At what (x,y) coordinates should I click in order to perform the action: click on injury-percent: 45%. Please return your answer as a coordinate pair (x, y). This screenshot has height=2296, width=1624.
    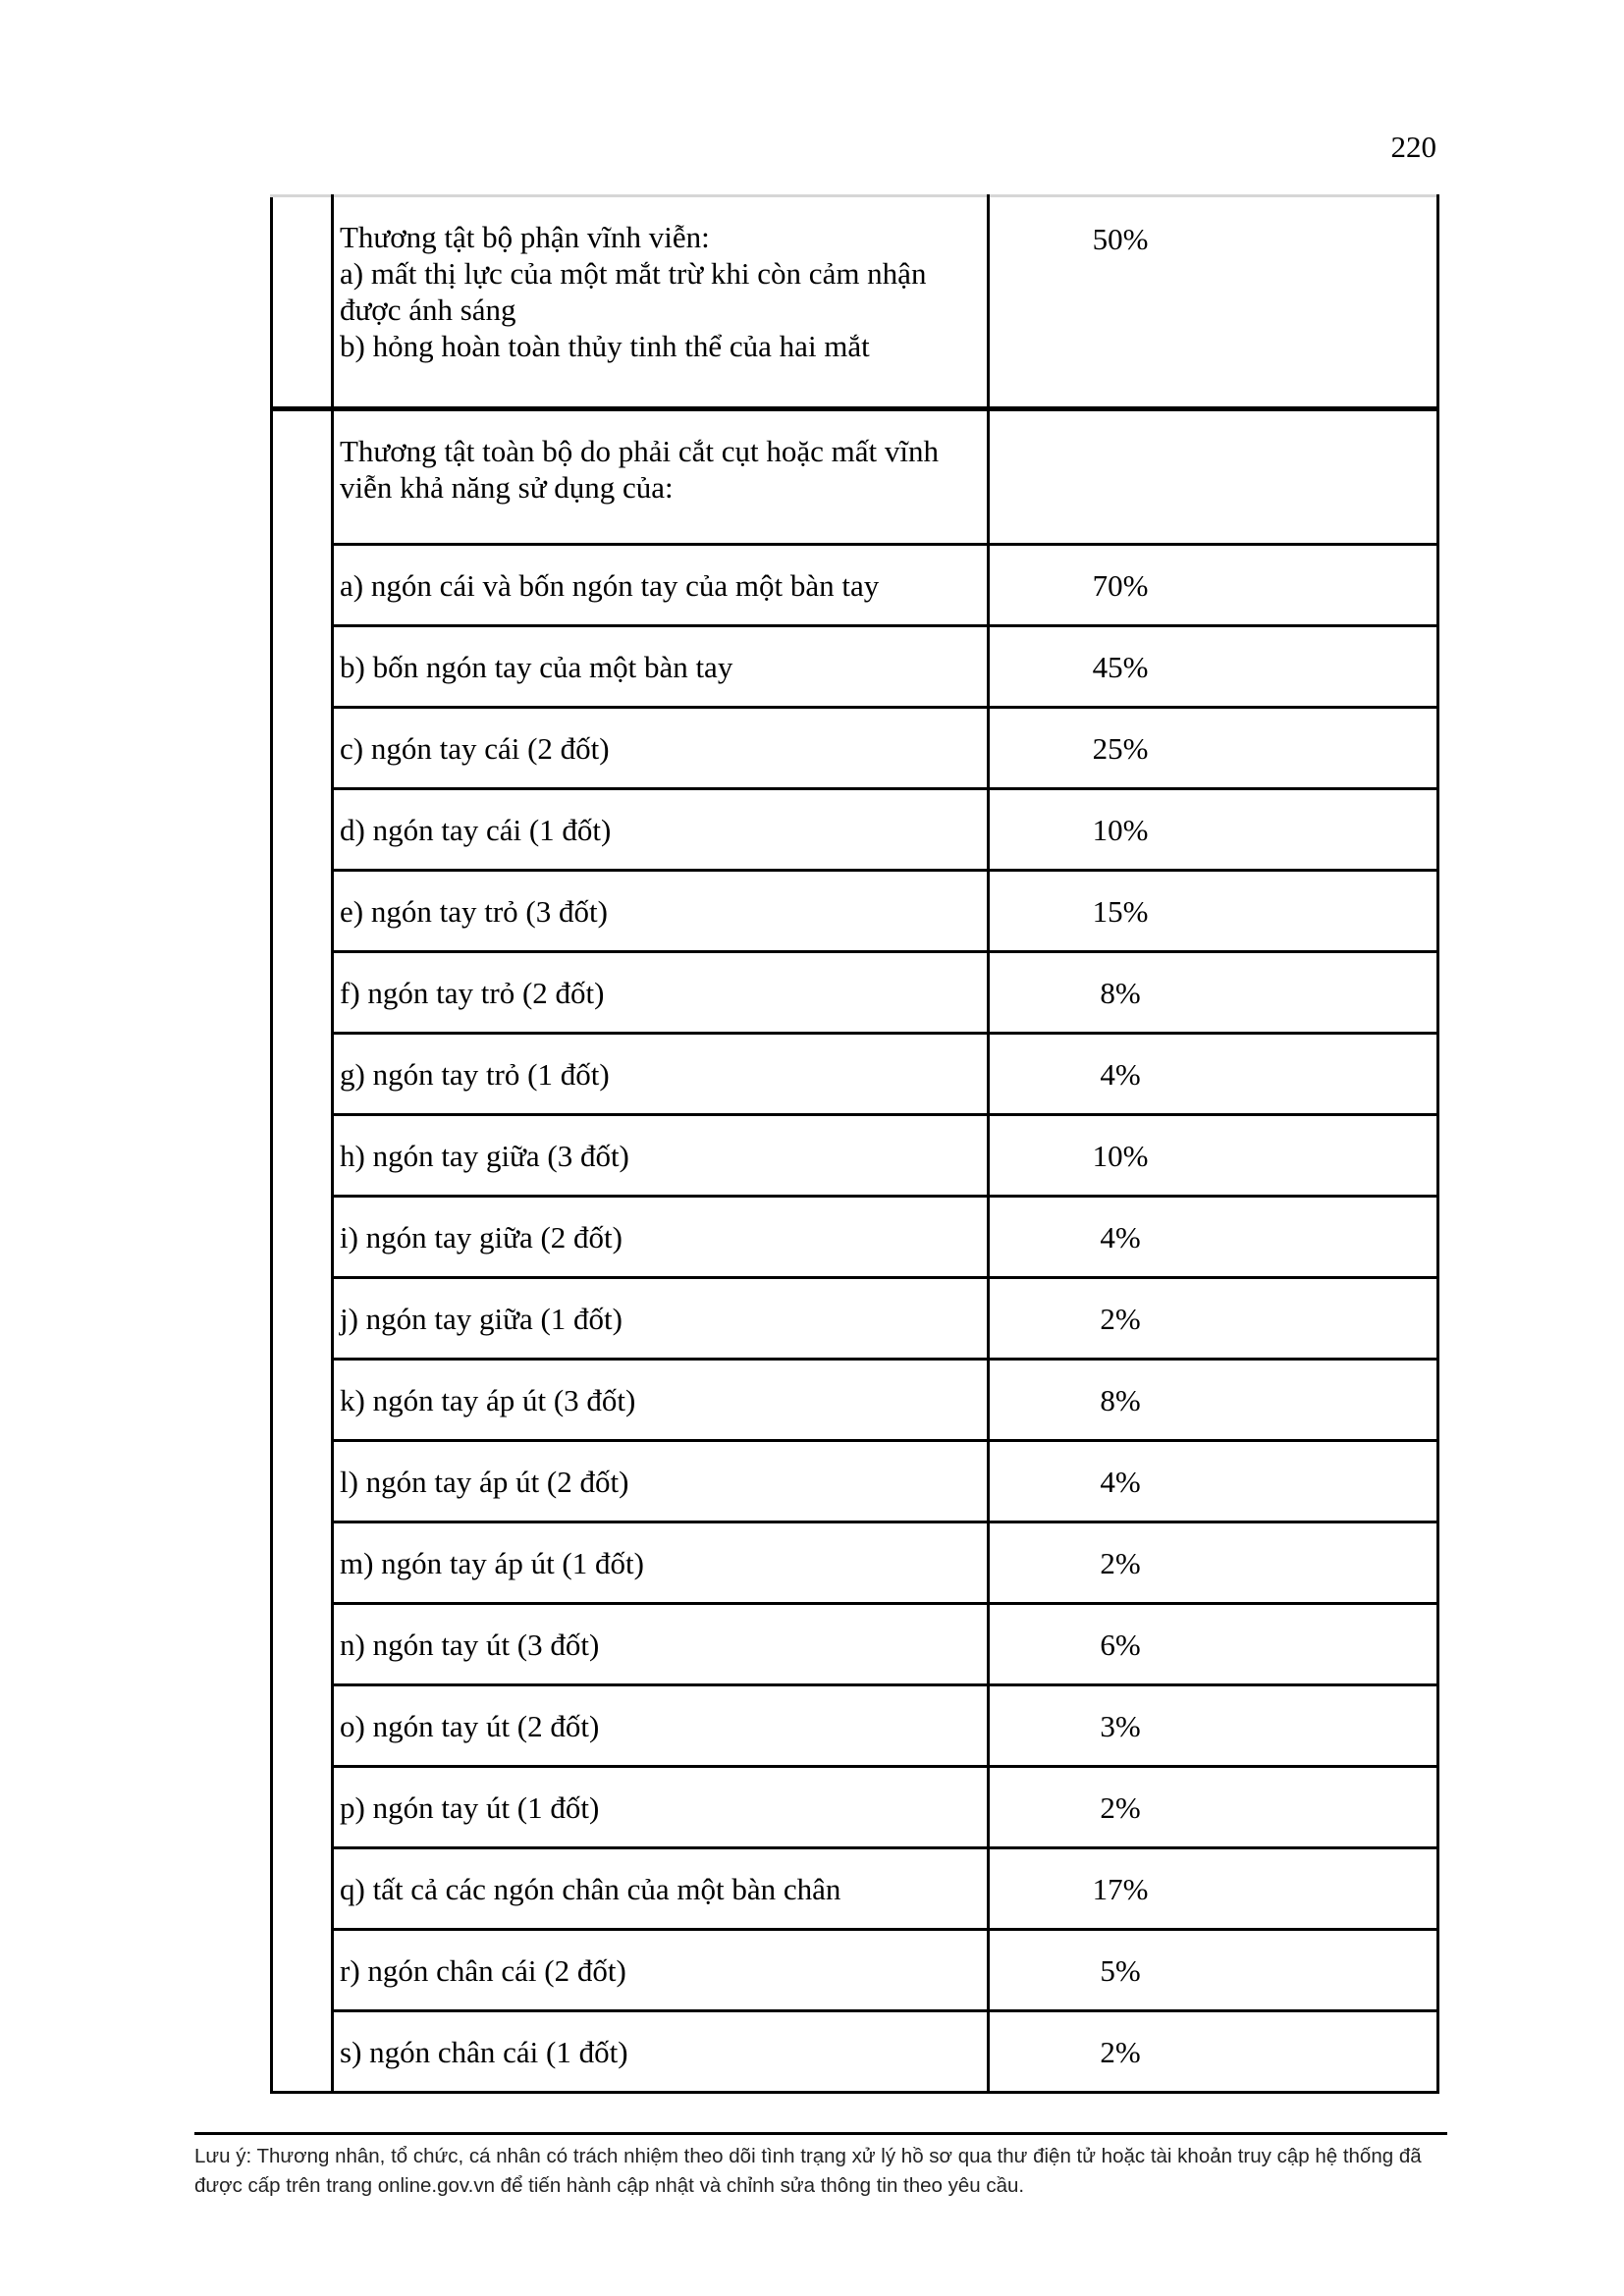
    Looking at the image, I should click on (1213, 666).